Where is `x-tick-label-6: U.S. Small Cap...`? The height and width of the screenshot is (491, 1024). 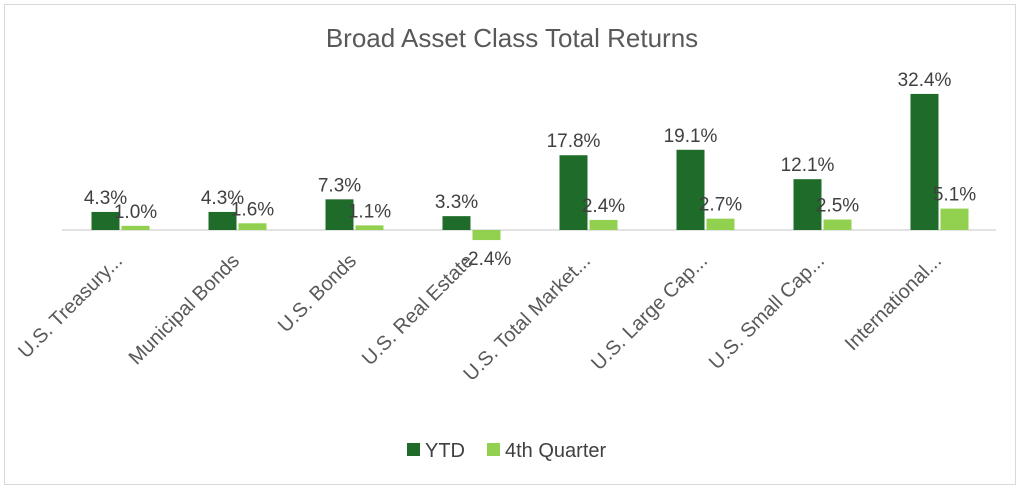
x-tick-label-6: U.S. Small Cap... is located at coordinates (767, 312).